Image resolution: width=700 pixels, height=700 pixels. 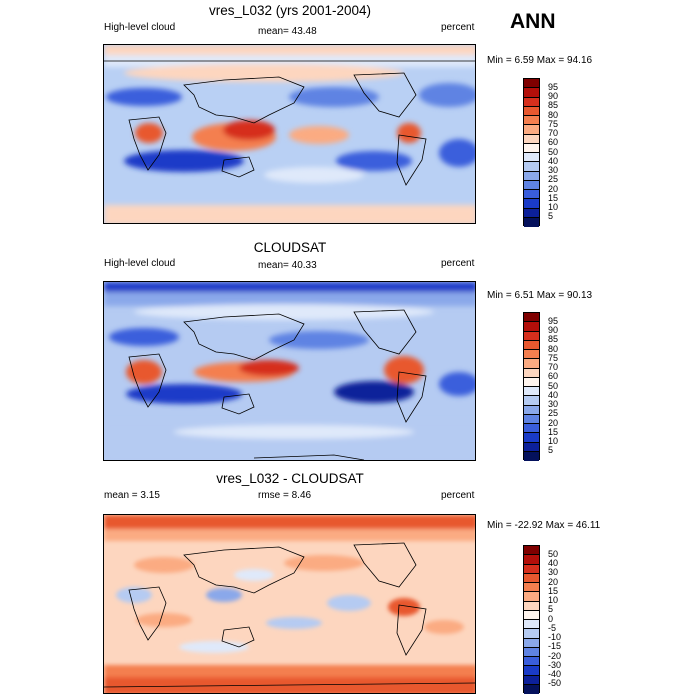 I want to click on colorbar-tick-label: 95, so click(x=553, y=87).